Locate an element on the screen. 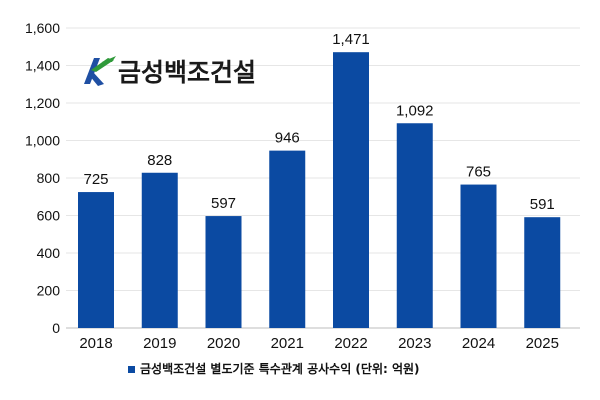 Image resolution: width=600 pixels, height=400 pixels. y-axis-ticks: 0 200 400 600 800 1,000 1,200 1,400 1,600 is located at coordinates (42, 178).